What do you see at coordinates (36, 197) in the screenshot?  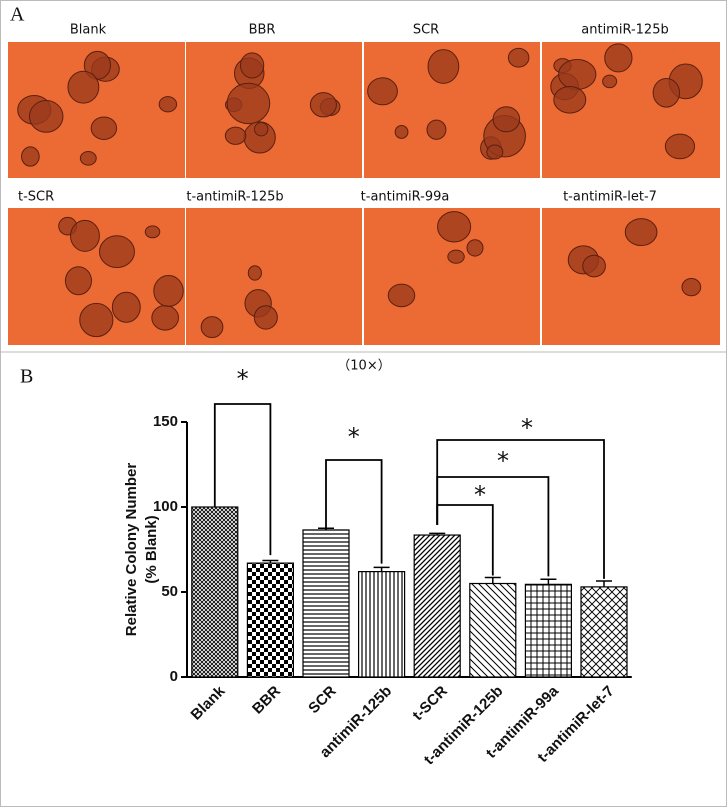 I see `image-label: t-SCR` at bounding box center [36, 197].